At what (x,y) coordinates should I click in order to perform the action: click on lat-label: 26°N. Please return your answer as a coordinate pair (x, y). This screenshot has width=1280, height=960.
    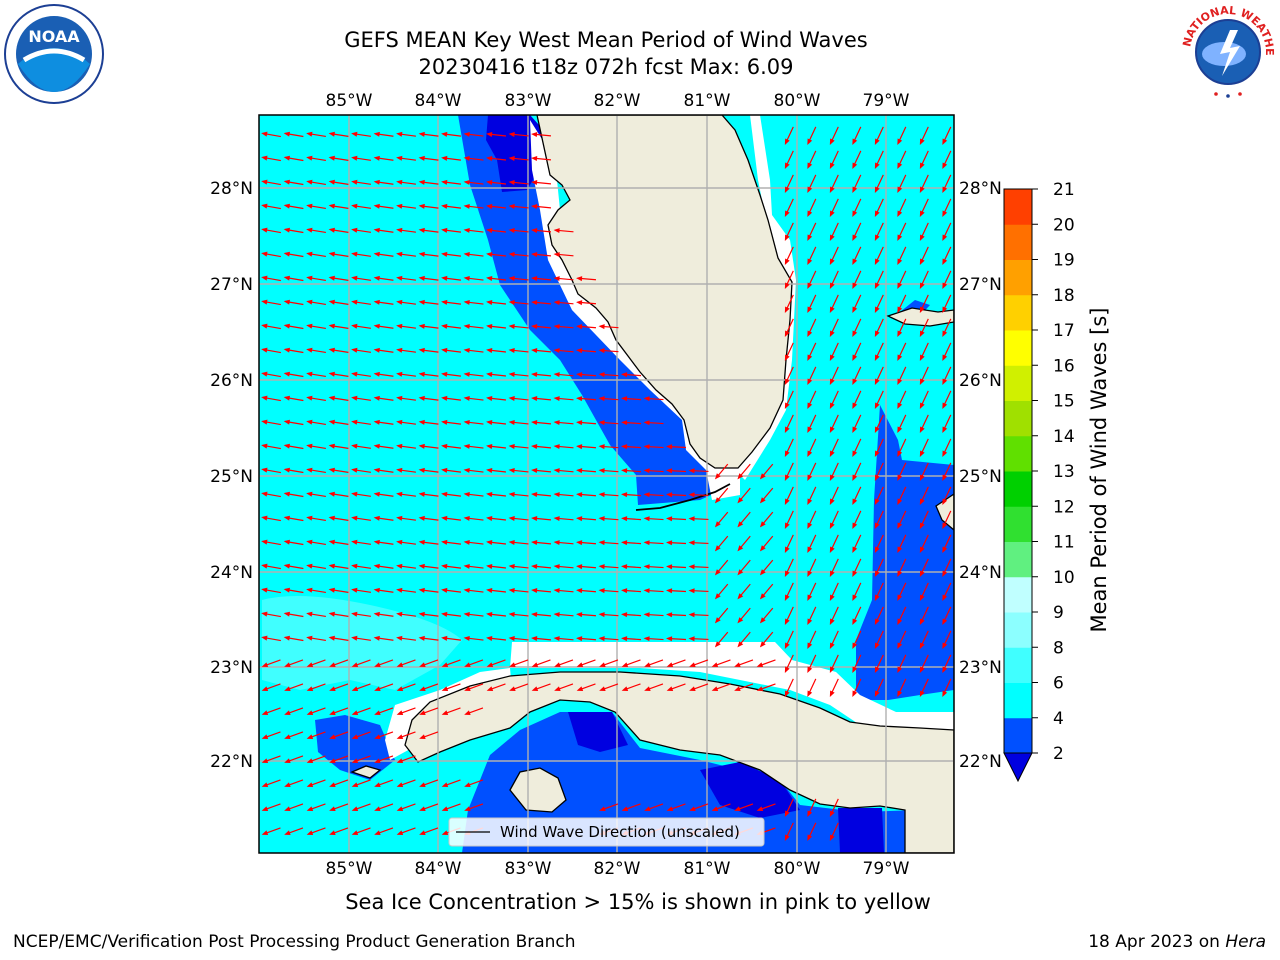
    Looking at the image, I should click on (980, 381).